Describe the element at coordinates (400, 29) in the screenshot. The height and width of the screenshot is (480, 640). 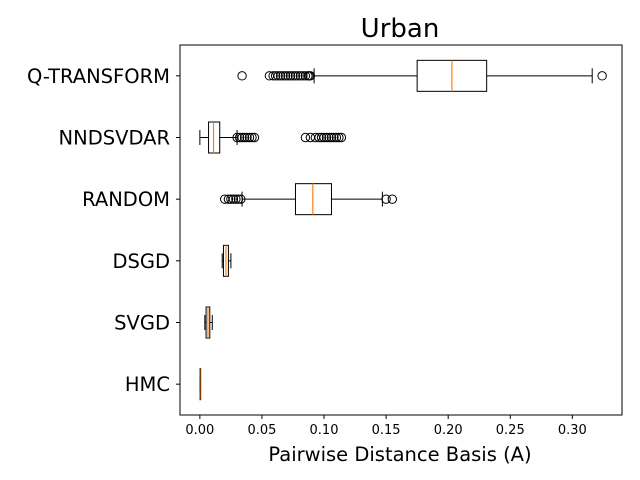
I see `chart-title: Urban` at that location.